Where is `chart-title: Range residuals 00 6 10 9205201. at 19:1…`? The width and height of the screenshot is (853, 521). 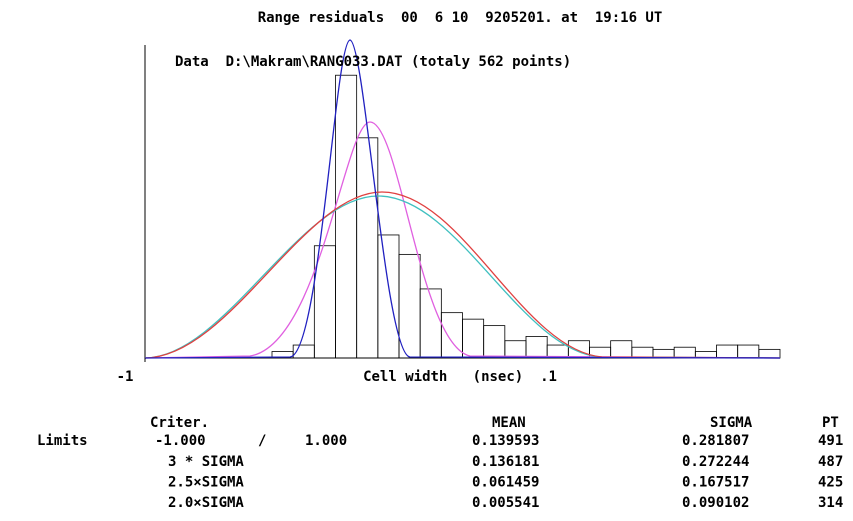
chart-title: Range residuals 00 6 10 9205201. at 19:1… is located at coordinates (460, 18).